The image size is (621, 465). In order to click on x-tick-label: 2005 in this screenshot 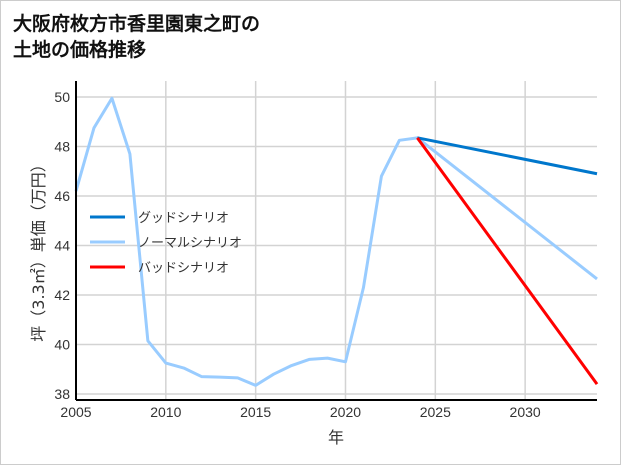, I will do `click(75, 412)`.